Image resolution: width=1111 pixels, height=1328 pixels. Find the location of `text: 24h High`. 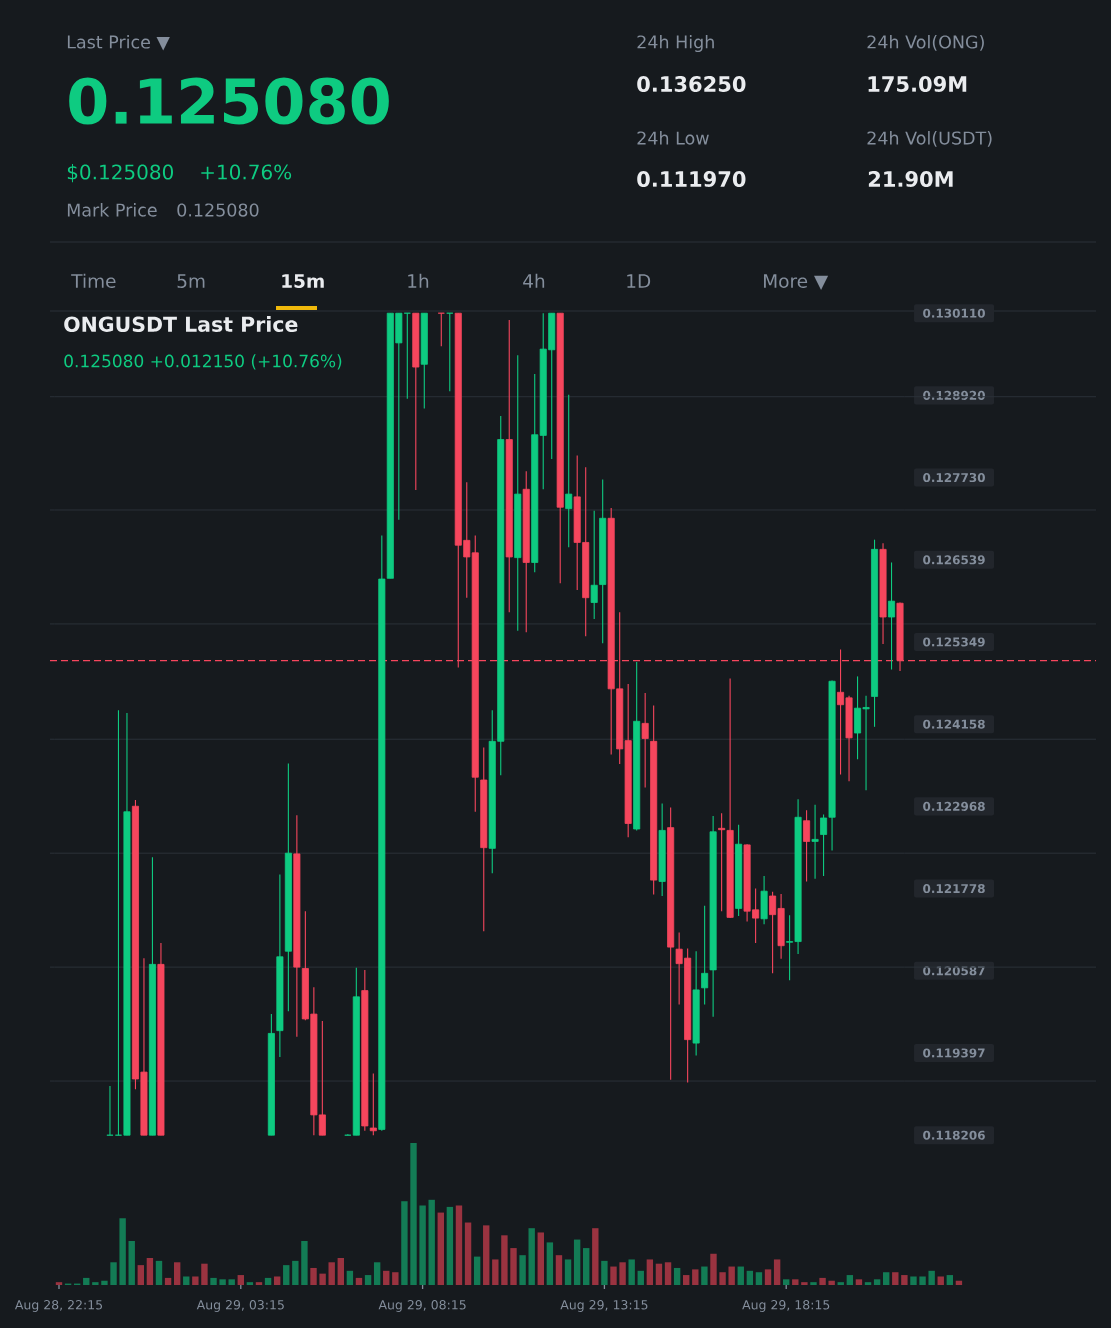

text: 24h High is located at coordinates (675, 44).